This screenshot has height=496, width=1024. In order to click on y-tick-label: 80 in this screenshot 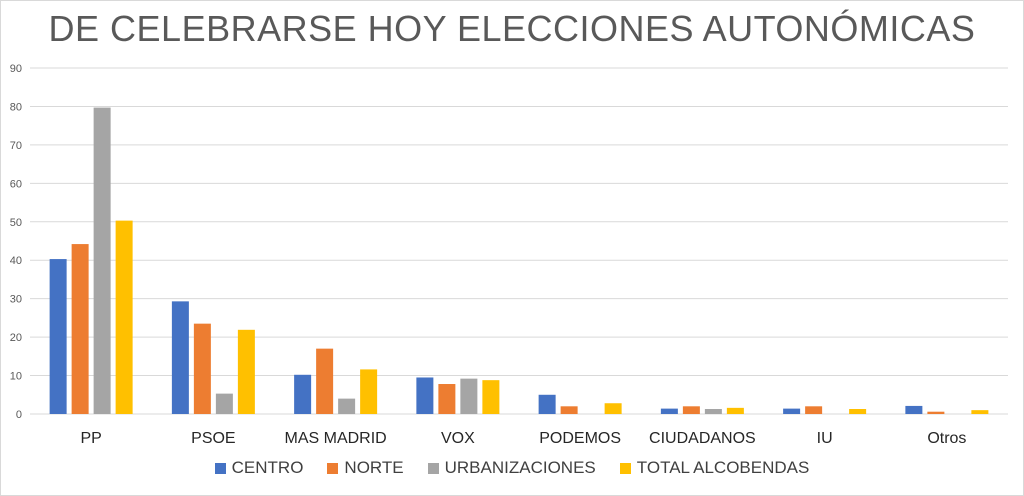, I will do `click(16, 107)`.